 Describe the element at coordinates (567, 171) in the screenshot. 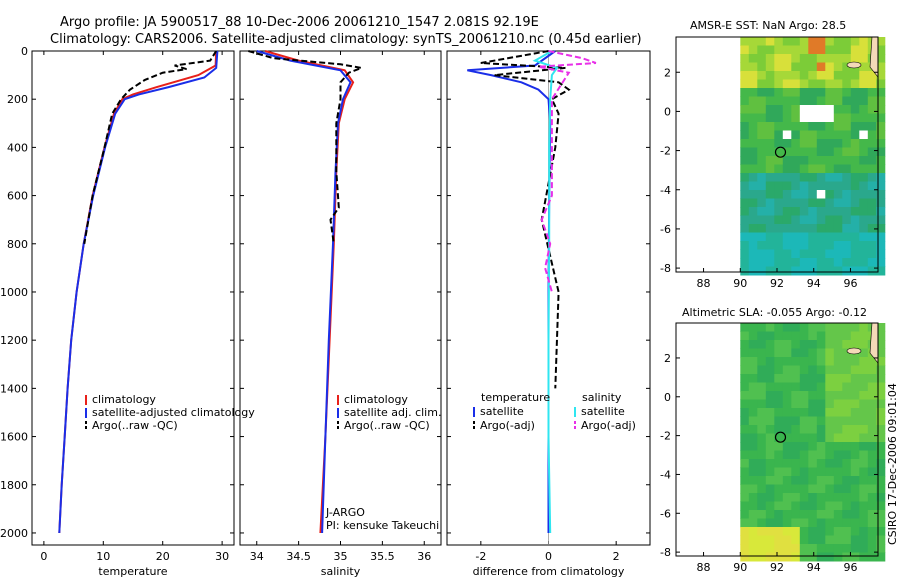

I see `series-line-salinity-argo-adj-` at that location.